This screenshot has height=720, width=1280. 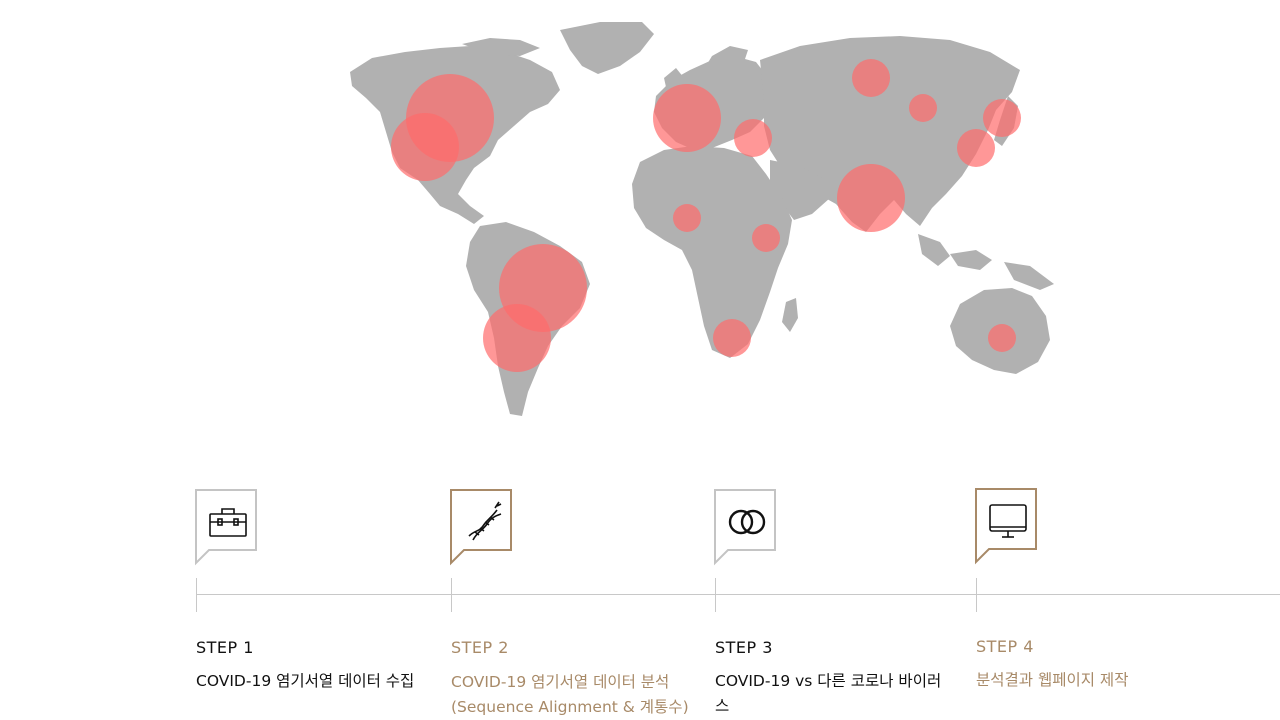 What do you see at coordinates (871, 198) in the screenshot?
I see `hotspot-india` at bounding box center [871, 198].